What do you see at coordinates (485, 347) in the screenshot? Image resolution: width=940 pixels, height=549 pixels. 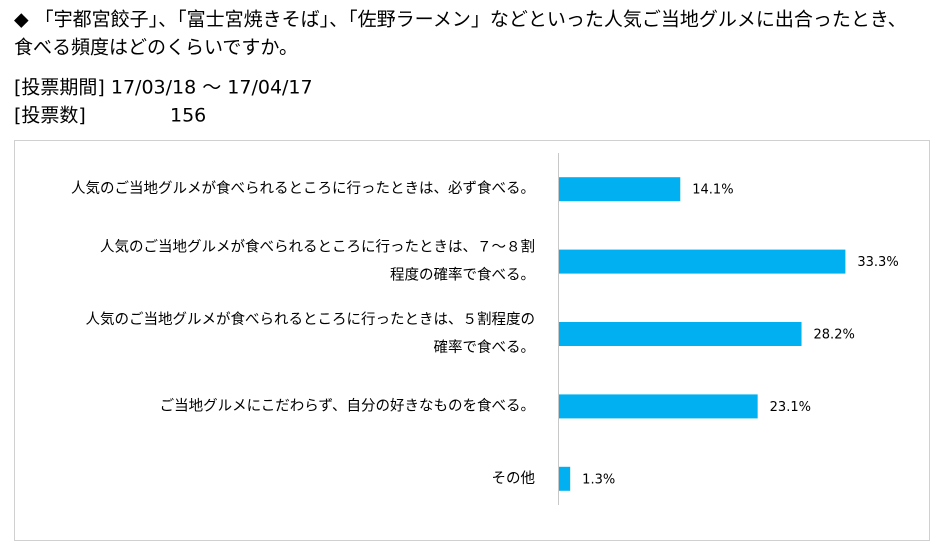 I see `category-label: 確率で食べる。` at bounding box center [485, 347].